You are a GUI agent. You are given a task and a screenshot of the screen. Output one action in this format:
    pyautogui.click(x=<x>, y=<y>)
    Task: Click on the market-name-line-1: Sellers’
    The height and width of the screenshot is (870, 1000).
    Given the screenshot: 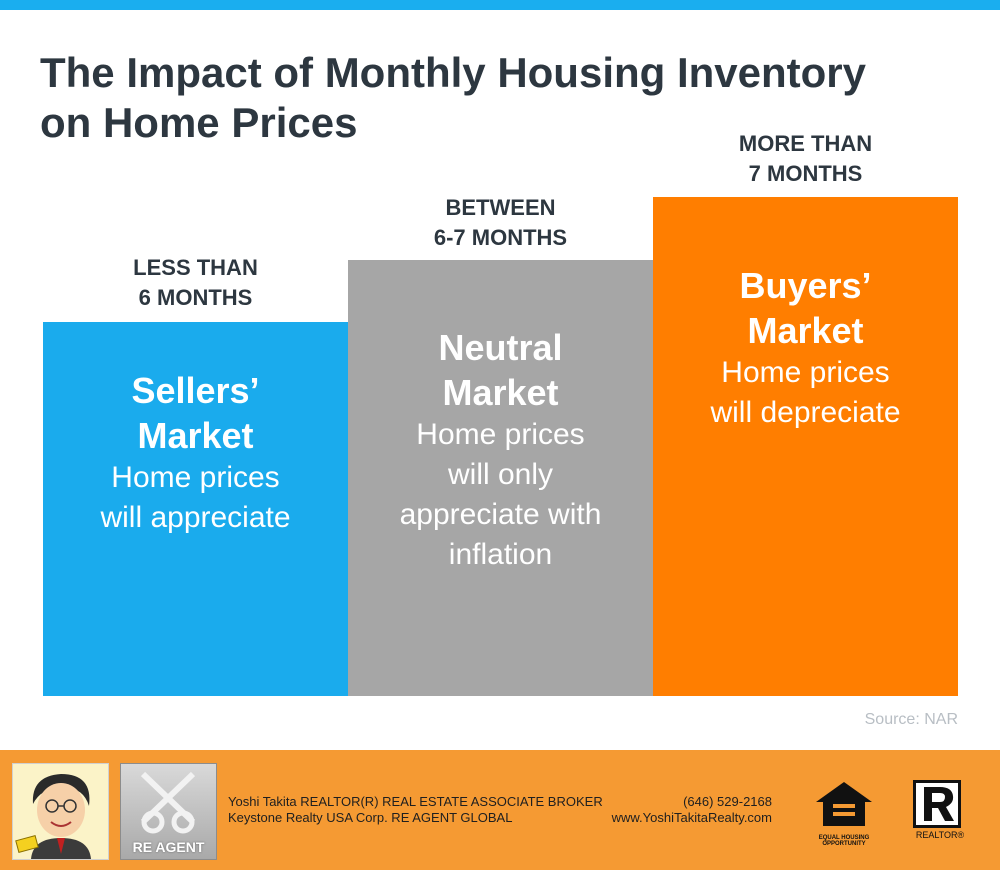 What is the action you would take?
    pyautogui.click(x=195, y=390)
    